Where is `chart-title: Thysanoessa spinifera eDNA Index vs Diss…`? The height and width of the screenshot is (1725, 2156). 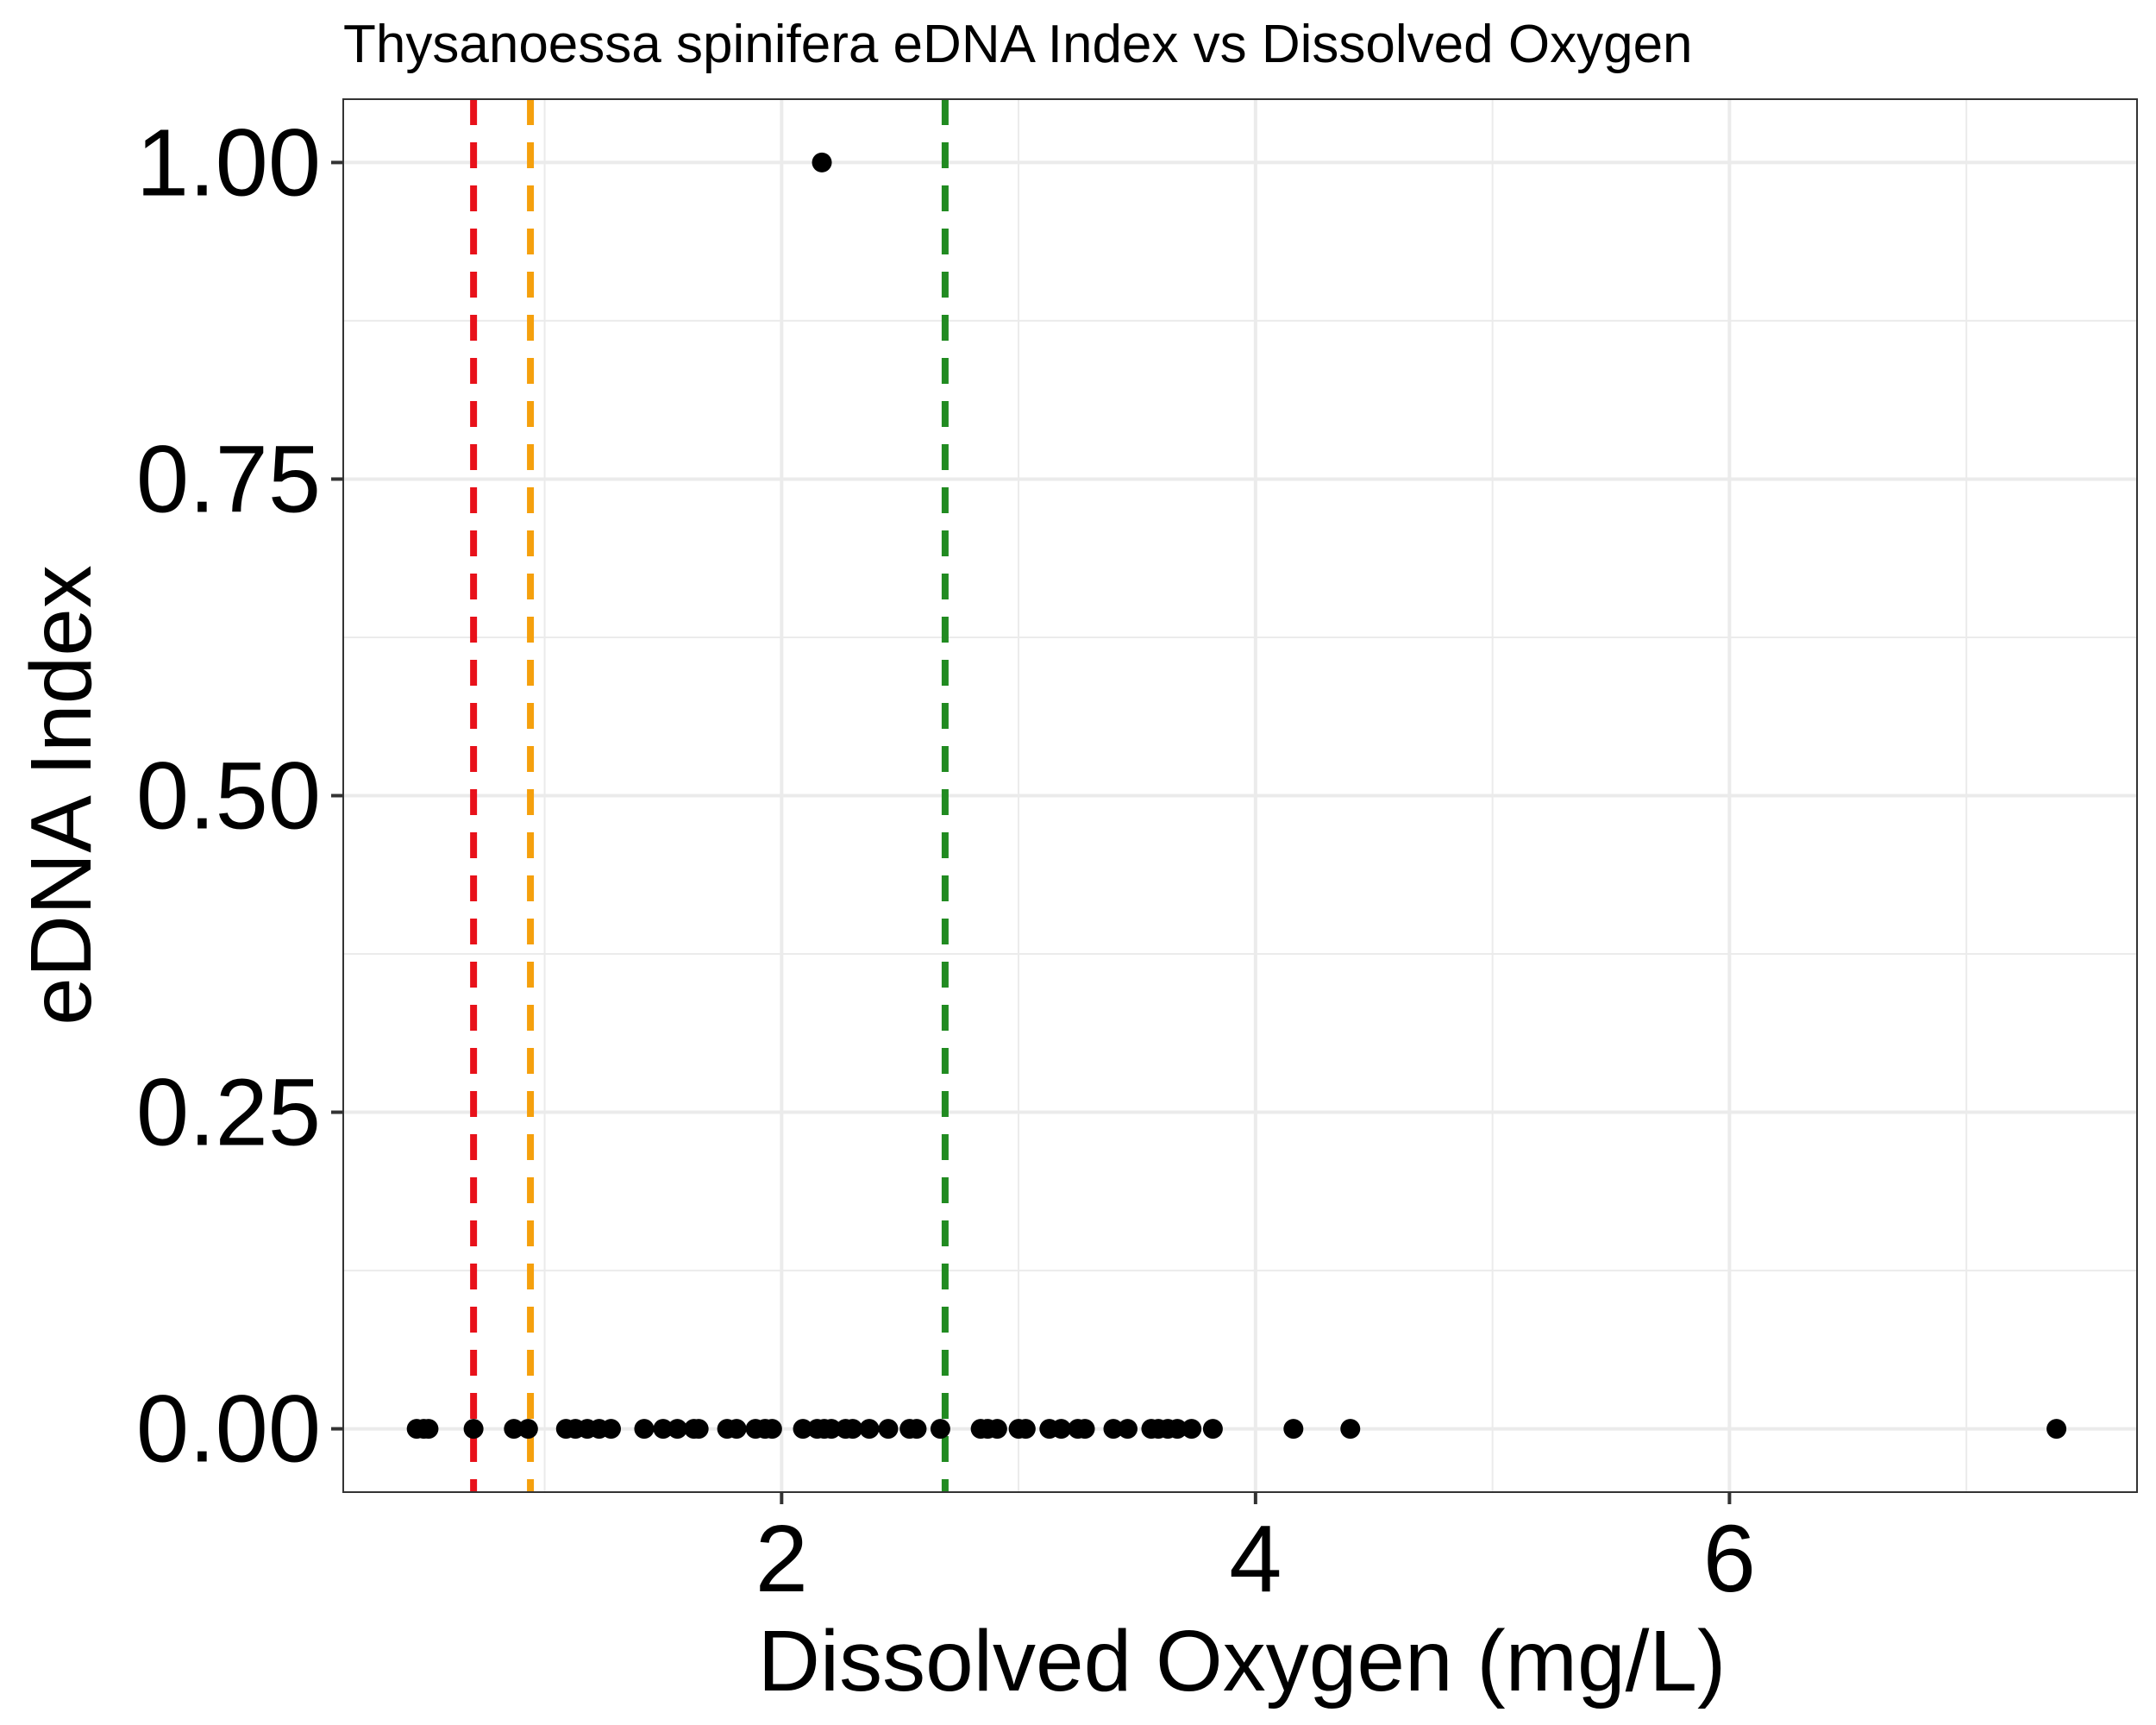
chart-title: Thysanoessa spinifera eDNA Index vs Diss… is located at coordinates (1018, 45).